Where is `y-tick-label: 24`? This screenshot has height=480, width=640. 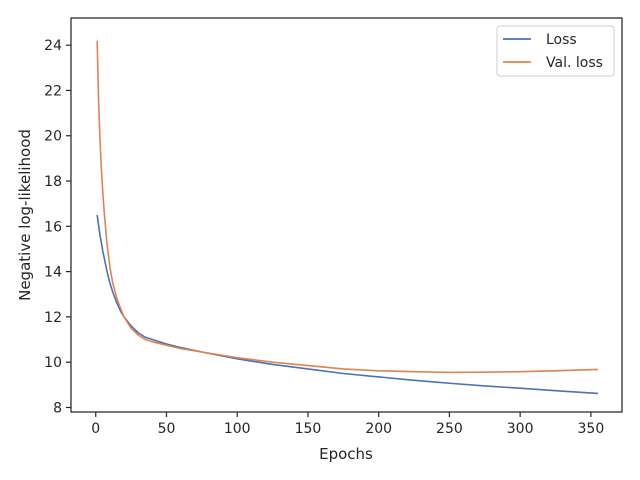
y-tick-label: 24 is located at coordinates (53, 46).